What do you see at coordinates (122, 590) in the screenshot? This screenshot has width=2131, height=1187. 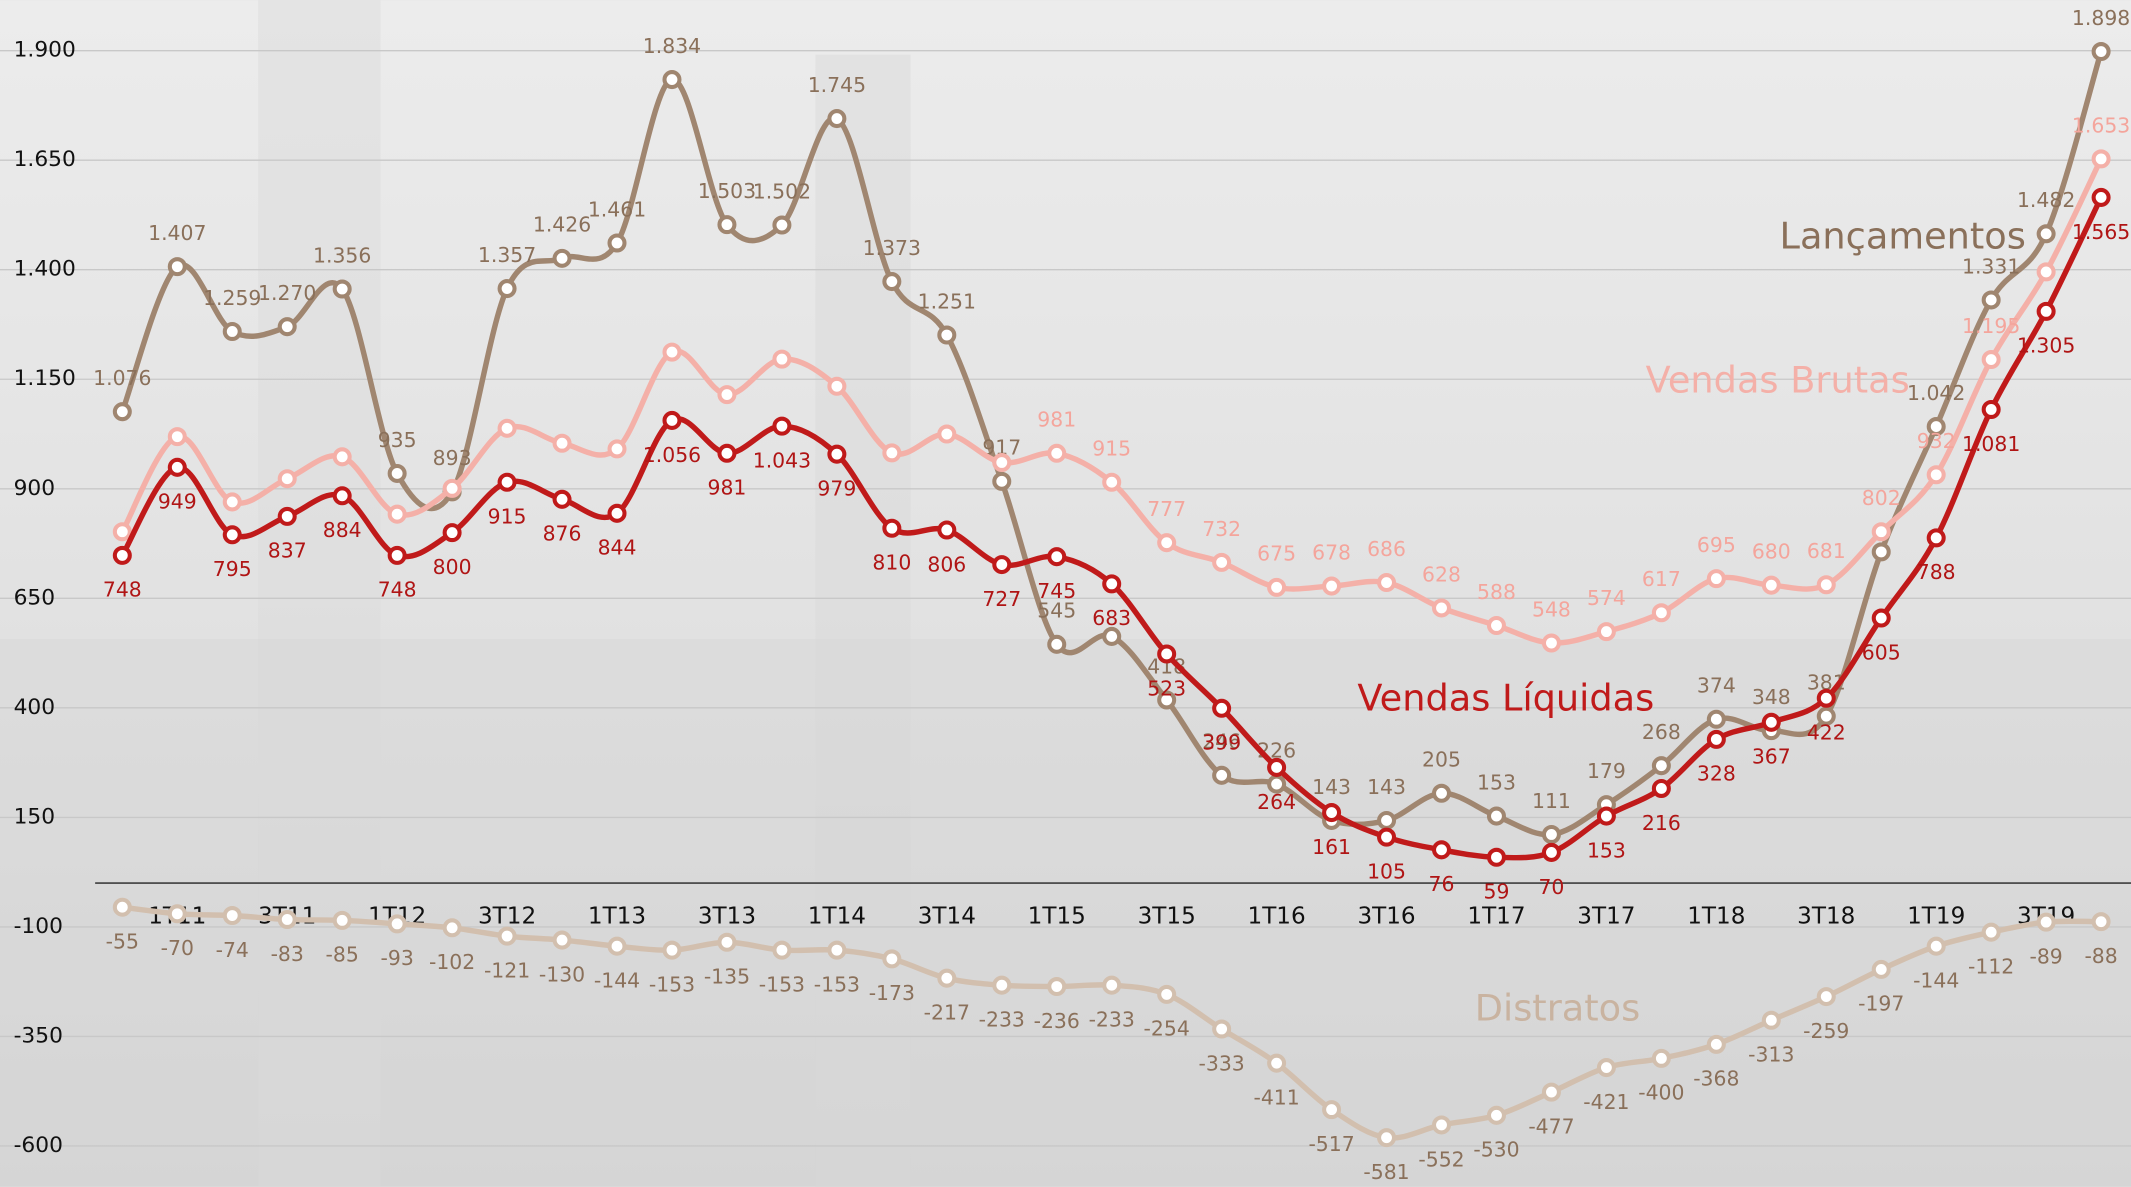 I see `data-label: 748` at bounding box center [122, 590].